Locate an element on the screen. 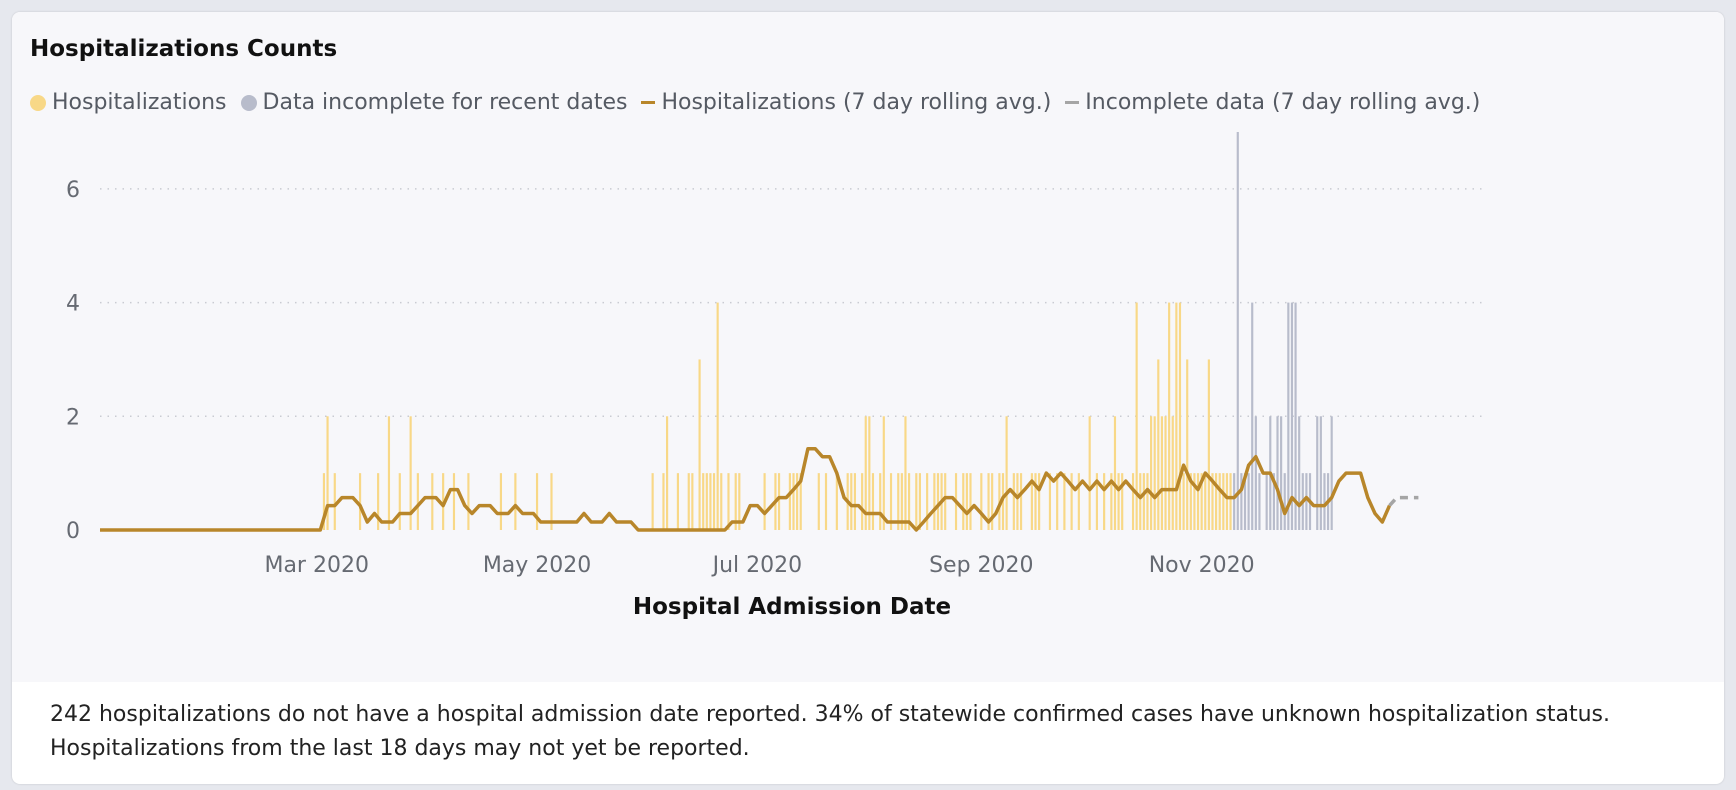 This screenshot has height=790, width=1736. legend-label: Hospitalizations (7 day rolling avg.) is located at coordinates (856, 102).